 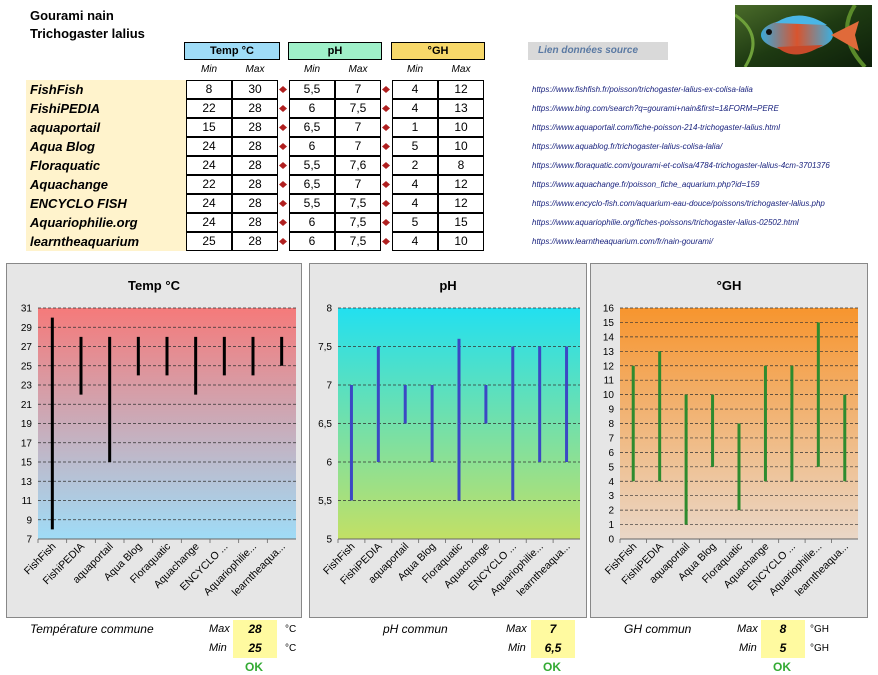 I want to click on y-tick-label: 4, so click(x=611, y=482).